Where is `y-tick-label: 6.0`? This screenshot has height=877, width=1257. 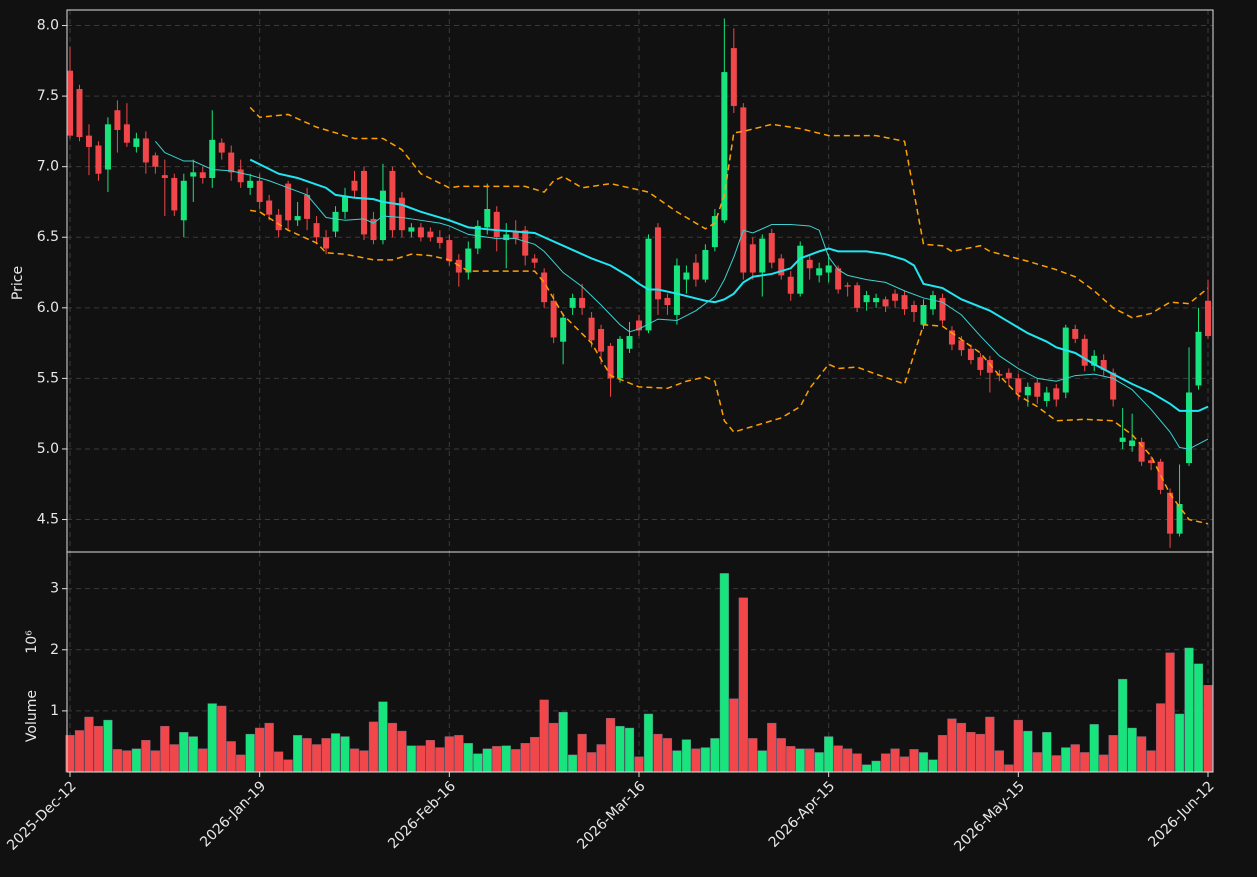 y-tick-label: 6.0 is located at coordinates (48, 308).